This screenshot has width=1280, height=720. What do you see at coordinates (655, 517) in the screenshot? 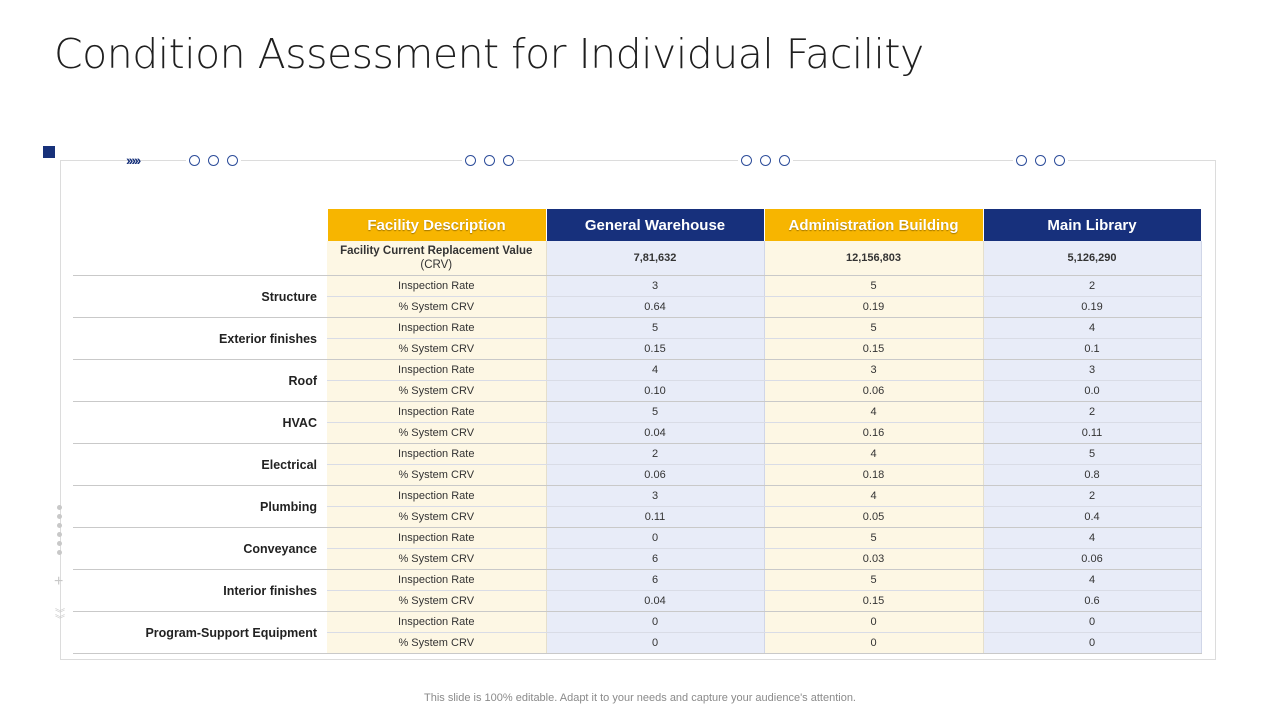
I see `cell-general-warehouse: 0.11` at bounding box center [655, 517].